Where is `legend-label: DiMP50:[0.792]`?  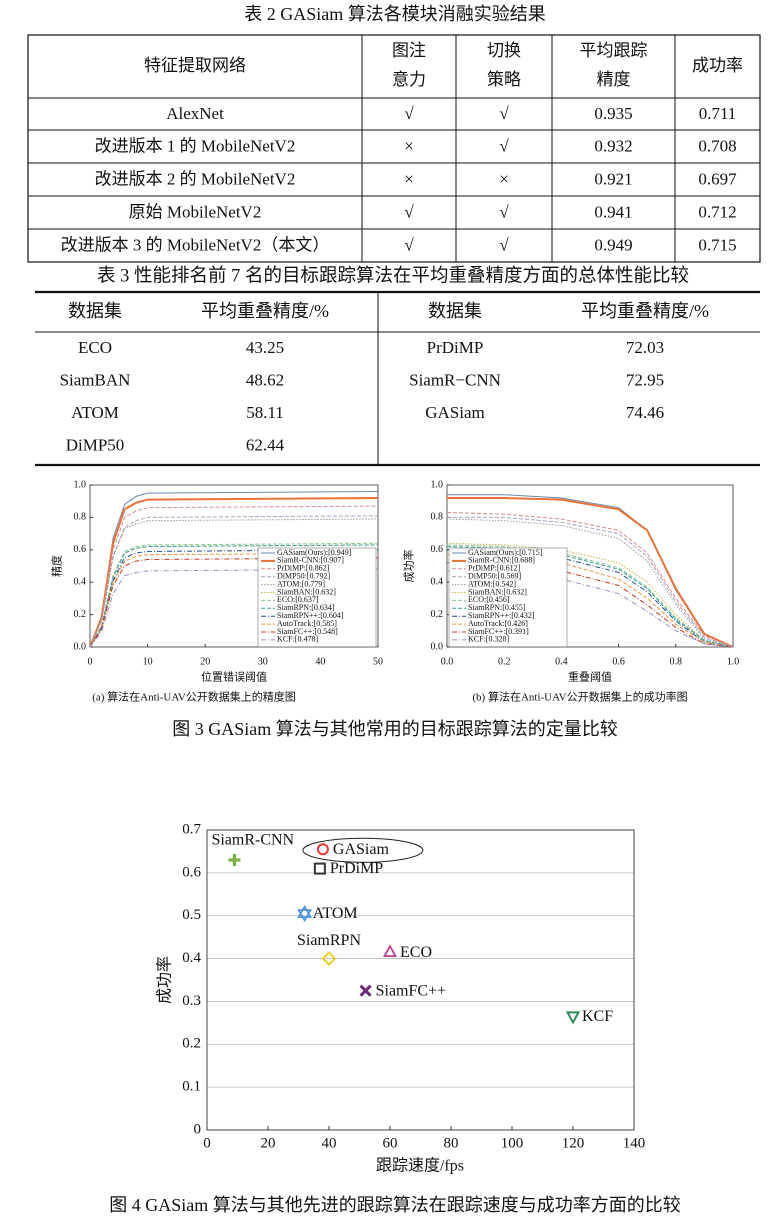
legend-label: DiMP50:[0.792] is located at coordinates (303, 576).